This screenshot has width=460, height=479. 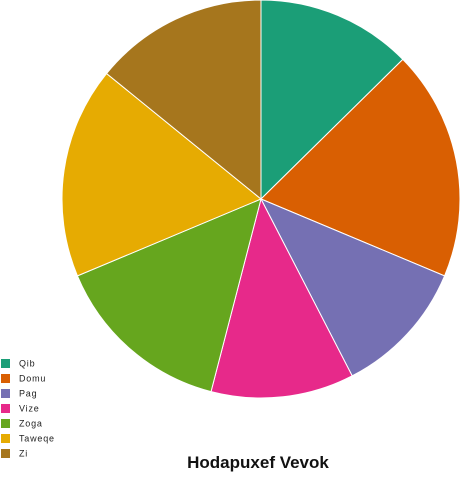 What do you see at coordinates (28, 394) in the screenshot?
I see `legend-label-pag: Pag` at bounding box center [28, 394].